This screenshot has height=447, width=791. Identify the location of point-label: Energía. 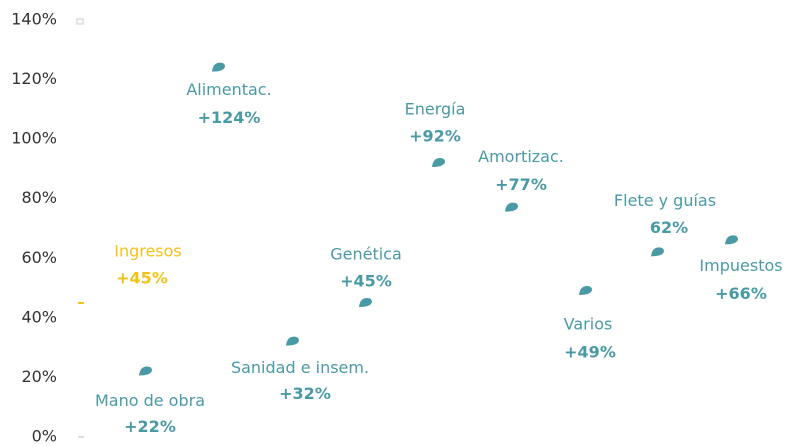
(435, 108).